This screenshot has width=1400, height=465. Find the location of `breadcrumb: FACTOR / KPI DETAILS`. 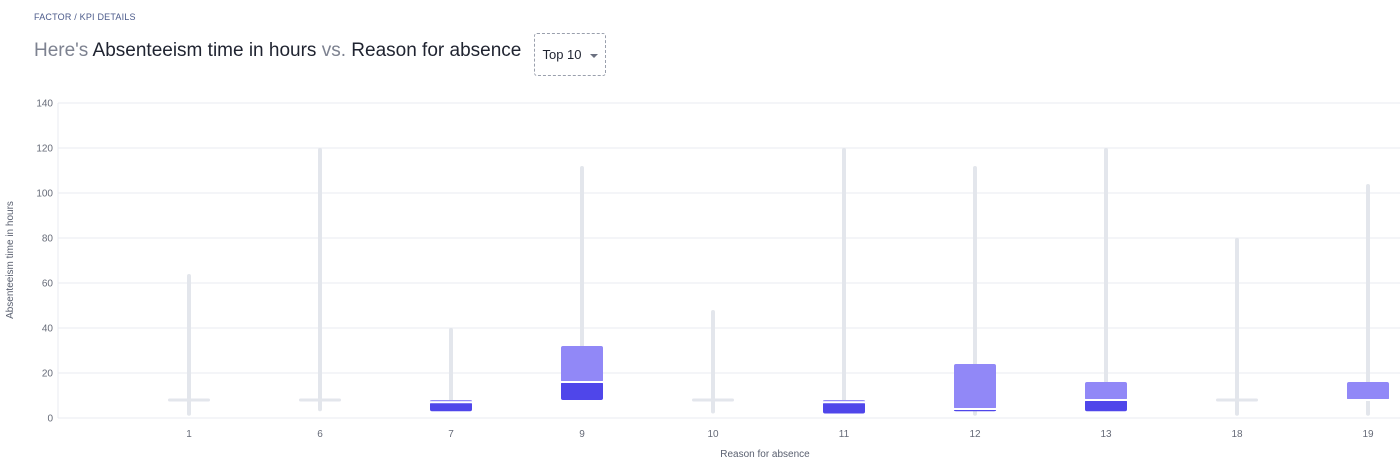

breadcrumb: FACTOR / KPI DETAILS is located at coordinates (85, 17).